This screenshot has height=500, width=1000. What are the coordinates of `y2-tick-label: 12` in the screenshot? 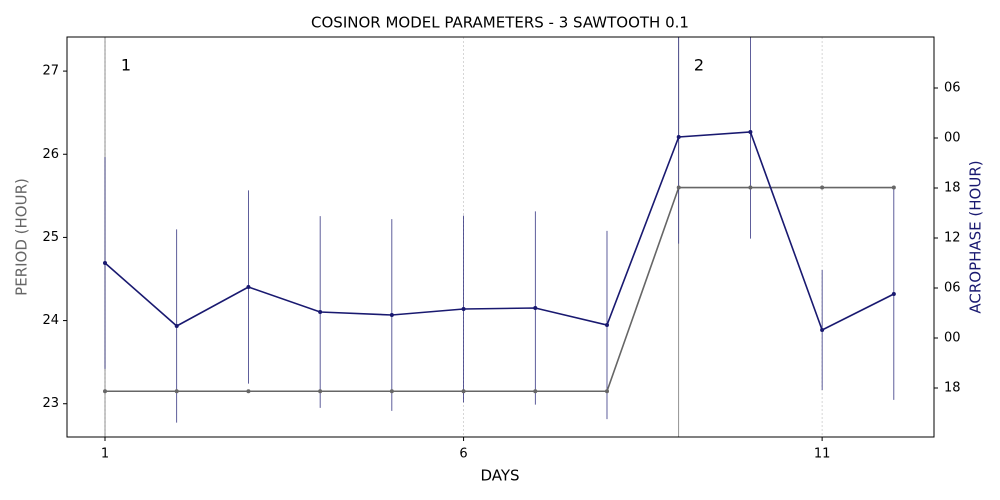 It's located at (952, 238).